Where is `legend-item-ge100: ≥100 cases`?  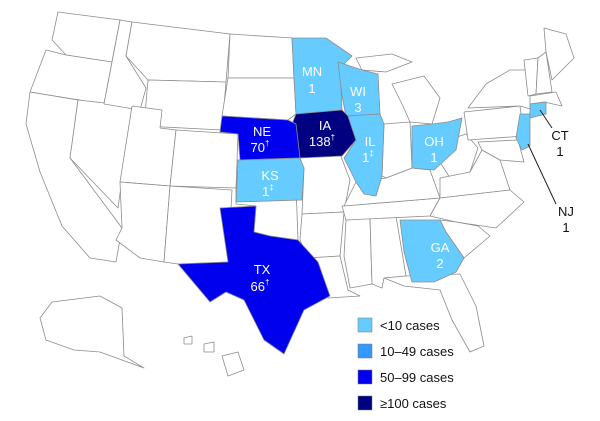
legend-item-ge100: ≥100 cases is located at coordinates (402, 403).